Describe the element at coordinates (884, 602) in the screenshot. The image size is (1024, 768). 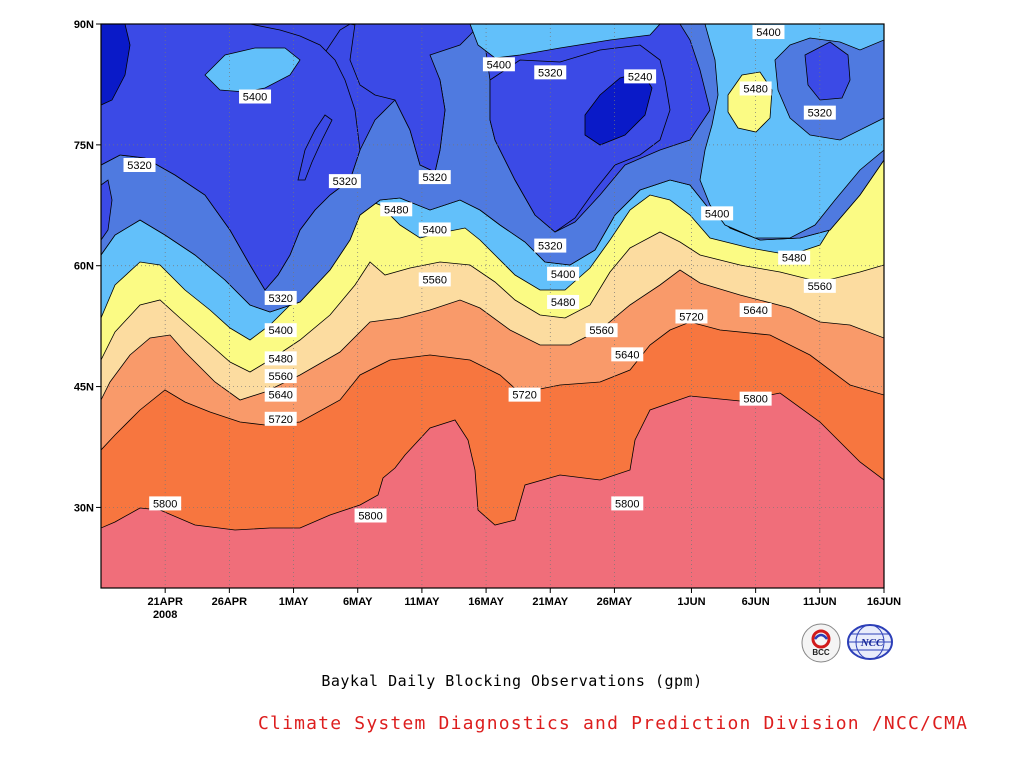
I see `x-tick-label: 16JUN` at that location.